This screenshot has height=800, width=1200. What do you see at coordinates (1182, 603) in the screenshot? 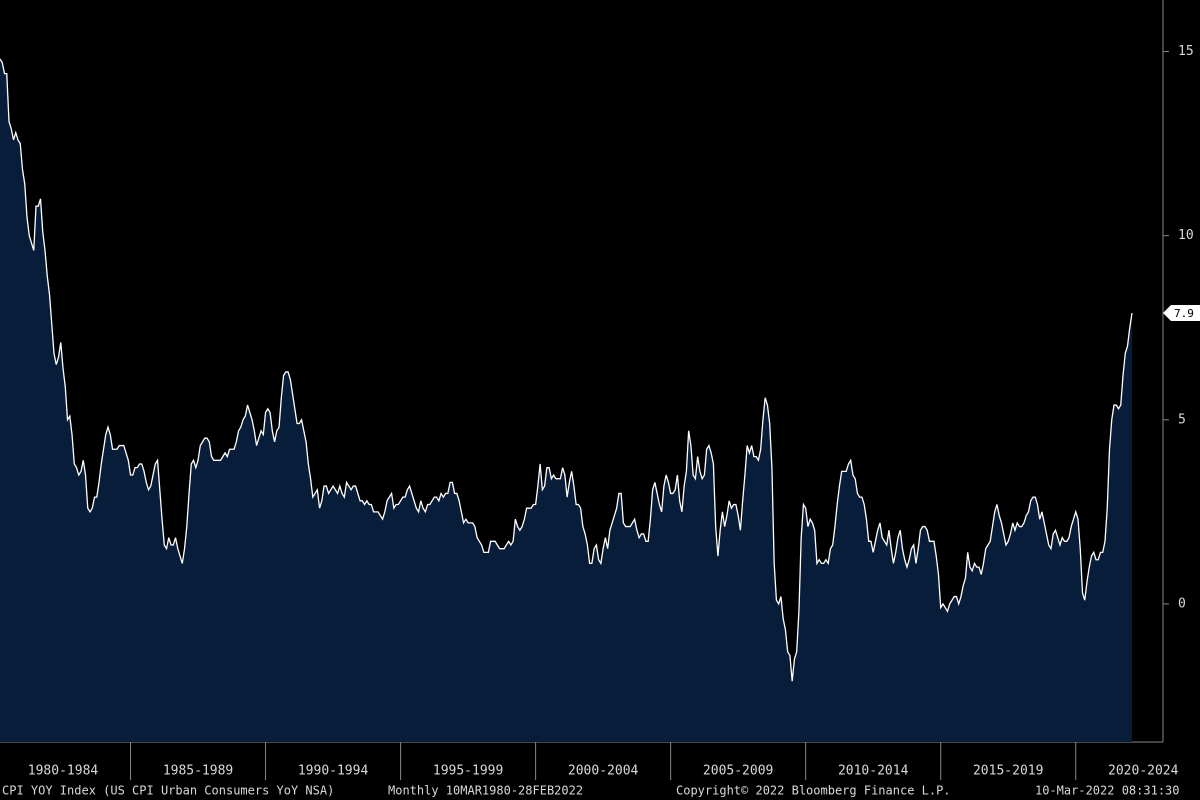
I see `y-tick-label: 0` at bounding box center [1182, 603].